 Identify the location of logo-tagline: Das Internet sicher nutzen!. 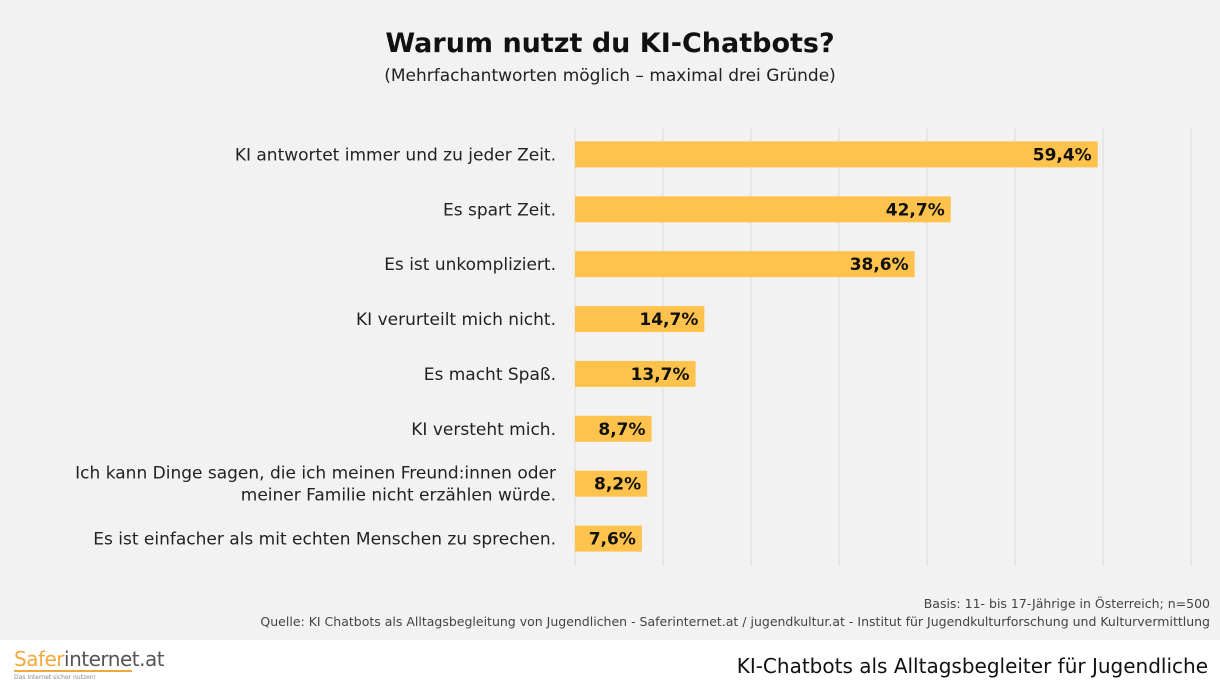
(55, 677).